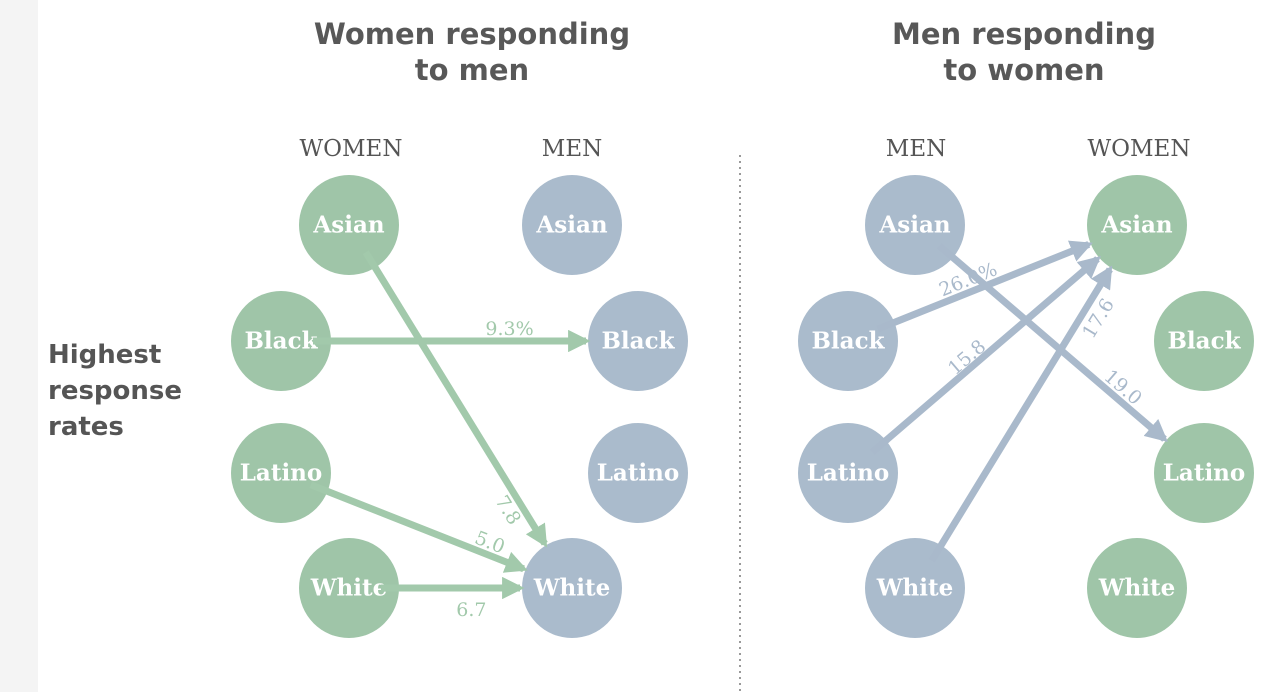 This screenshot has height=692, width=1280. Describe the element at coordinates (509, 329) in the screenshot. I see `arrow-value-label: 9.3%` at that location.